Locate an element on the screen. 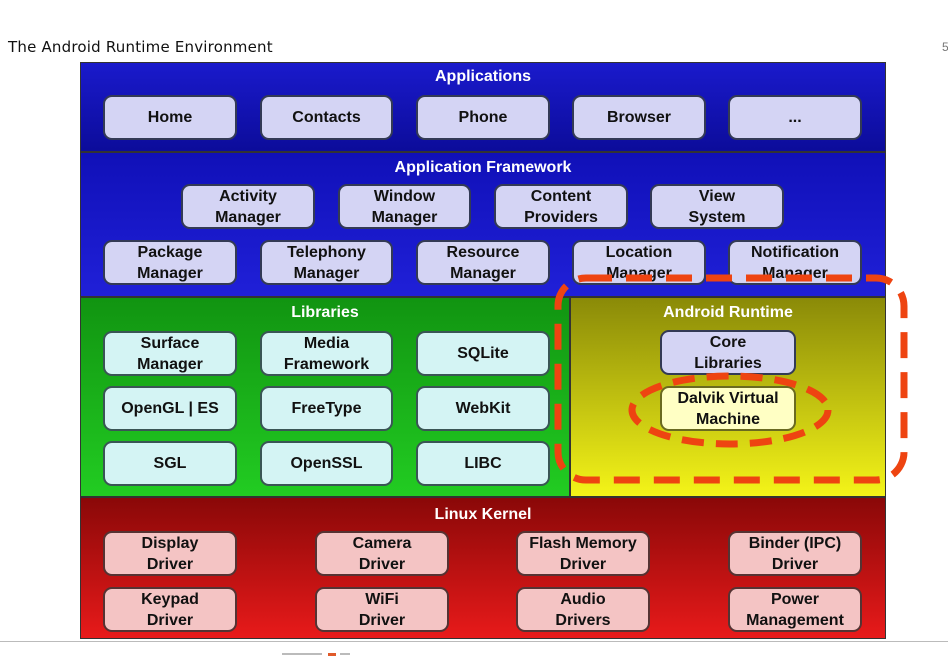 The image size is (948, 657). fw-activity-manager-label: Activity Manager is located at coordinates (248, 206).